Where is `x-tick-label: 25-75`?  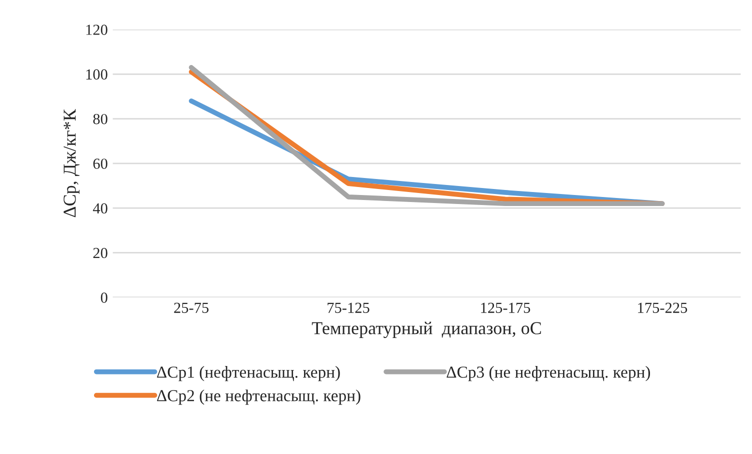
x-tick-label: 25-75 is located at coordinates (191, 307).